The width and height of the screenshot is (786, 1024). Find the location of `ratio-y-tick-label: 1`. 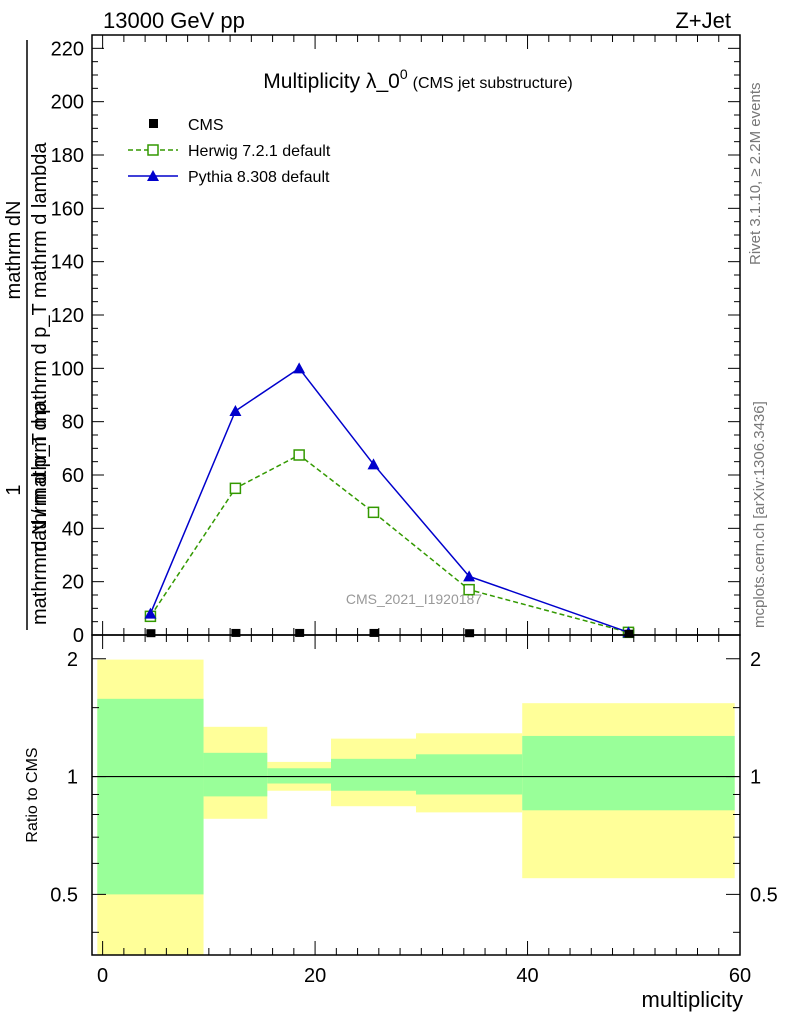

ratio-y-tick-label: 1 is located at coordinates (72, 778).